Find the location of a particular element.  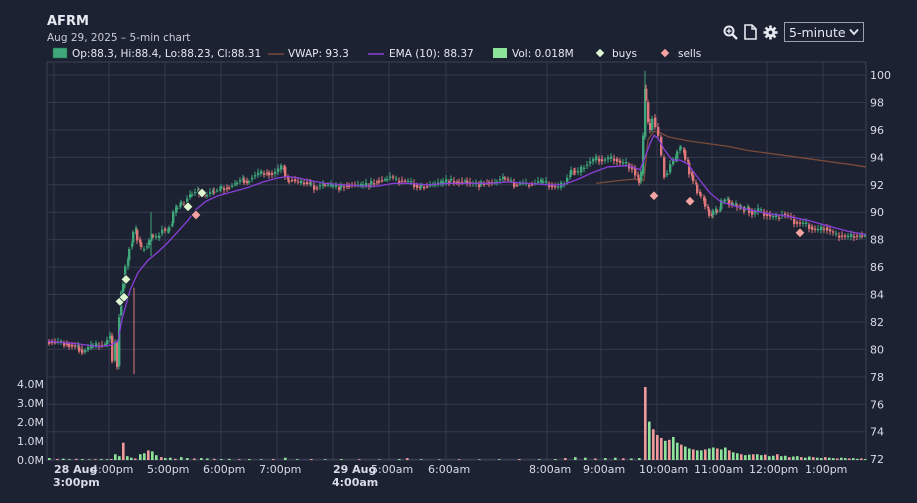

x-tick-label: 5:00am is located at coordinates (392, 469).